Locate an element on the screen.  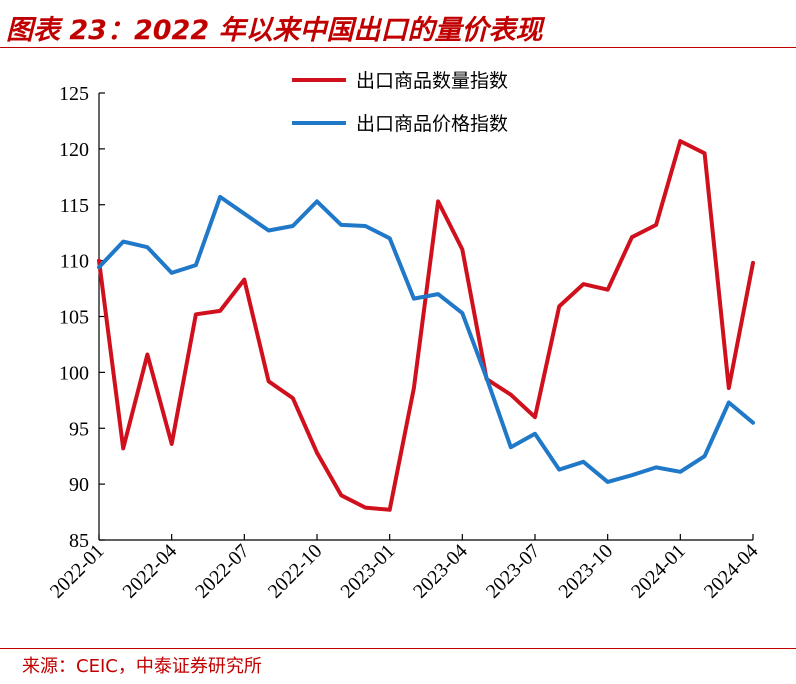
y-tick-label: 125 is located at coordinates (74, 94).